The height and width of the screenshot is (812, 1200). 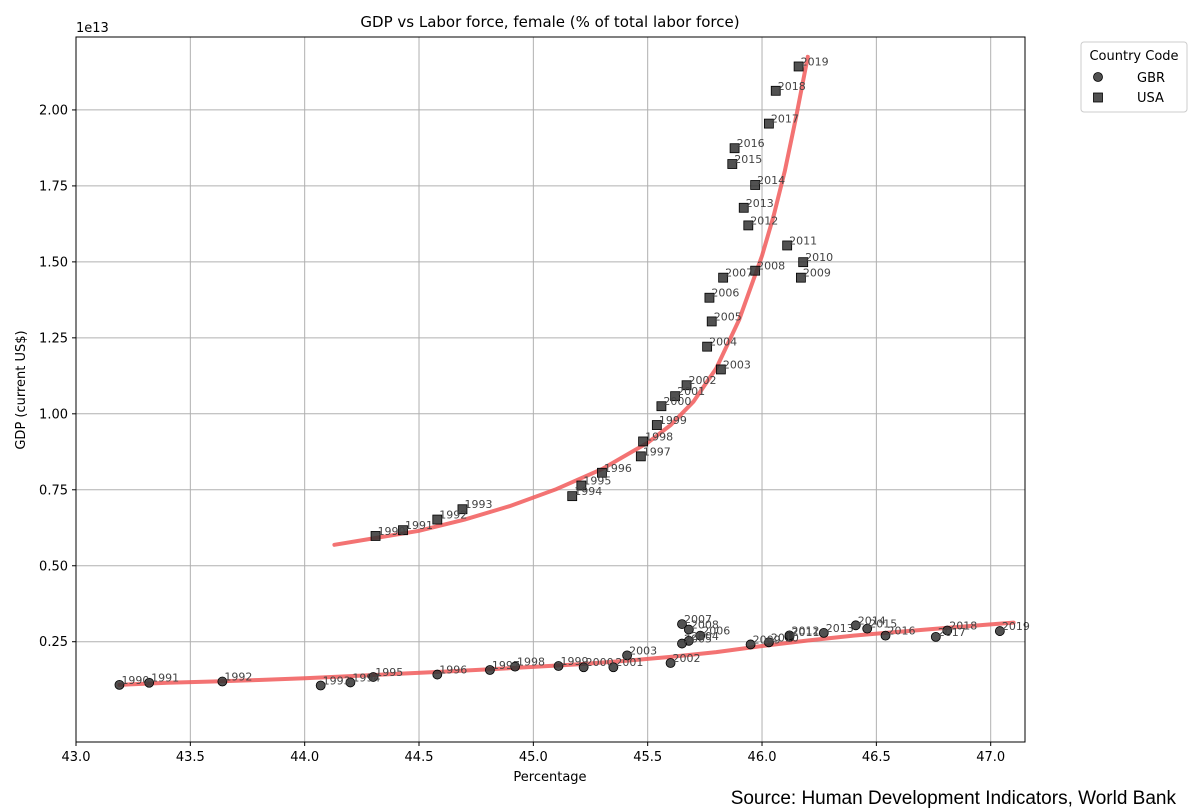 I want to click on point-label-gbr: 2017, so click(x=952, y=632).